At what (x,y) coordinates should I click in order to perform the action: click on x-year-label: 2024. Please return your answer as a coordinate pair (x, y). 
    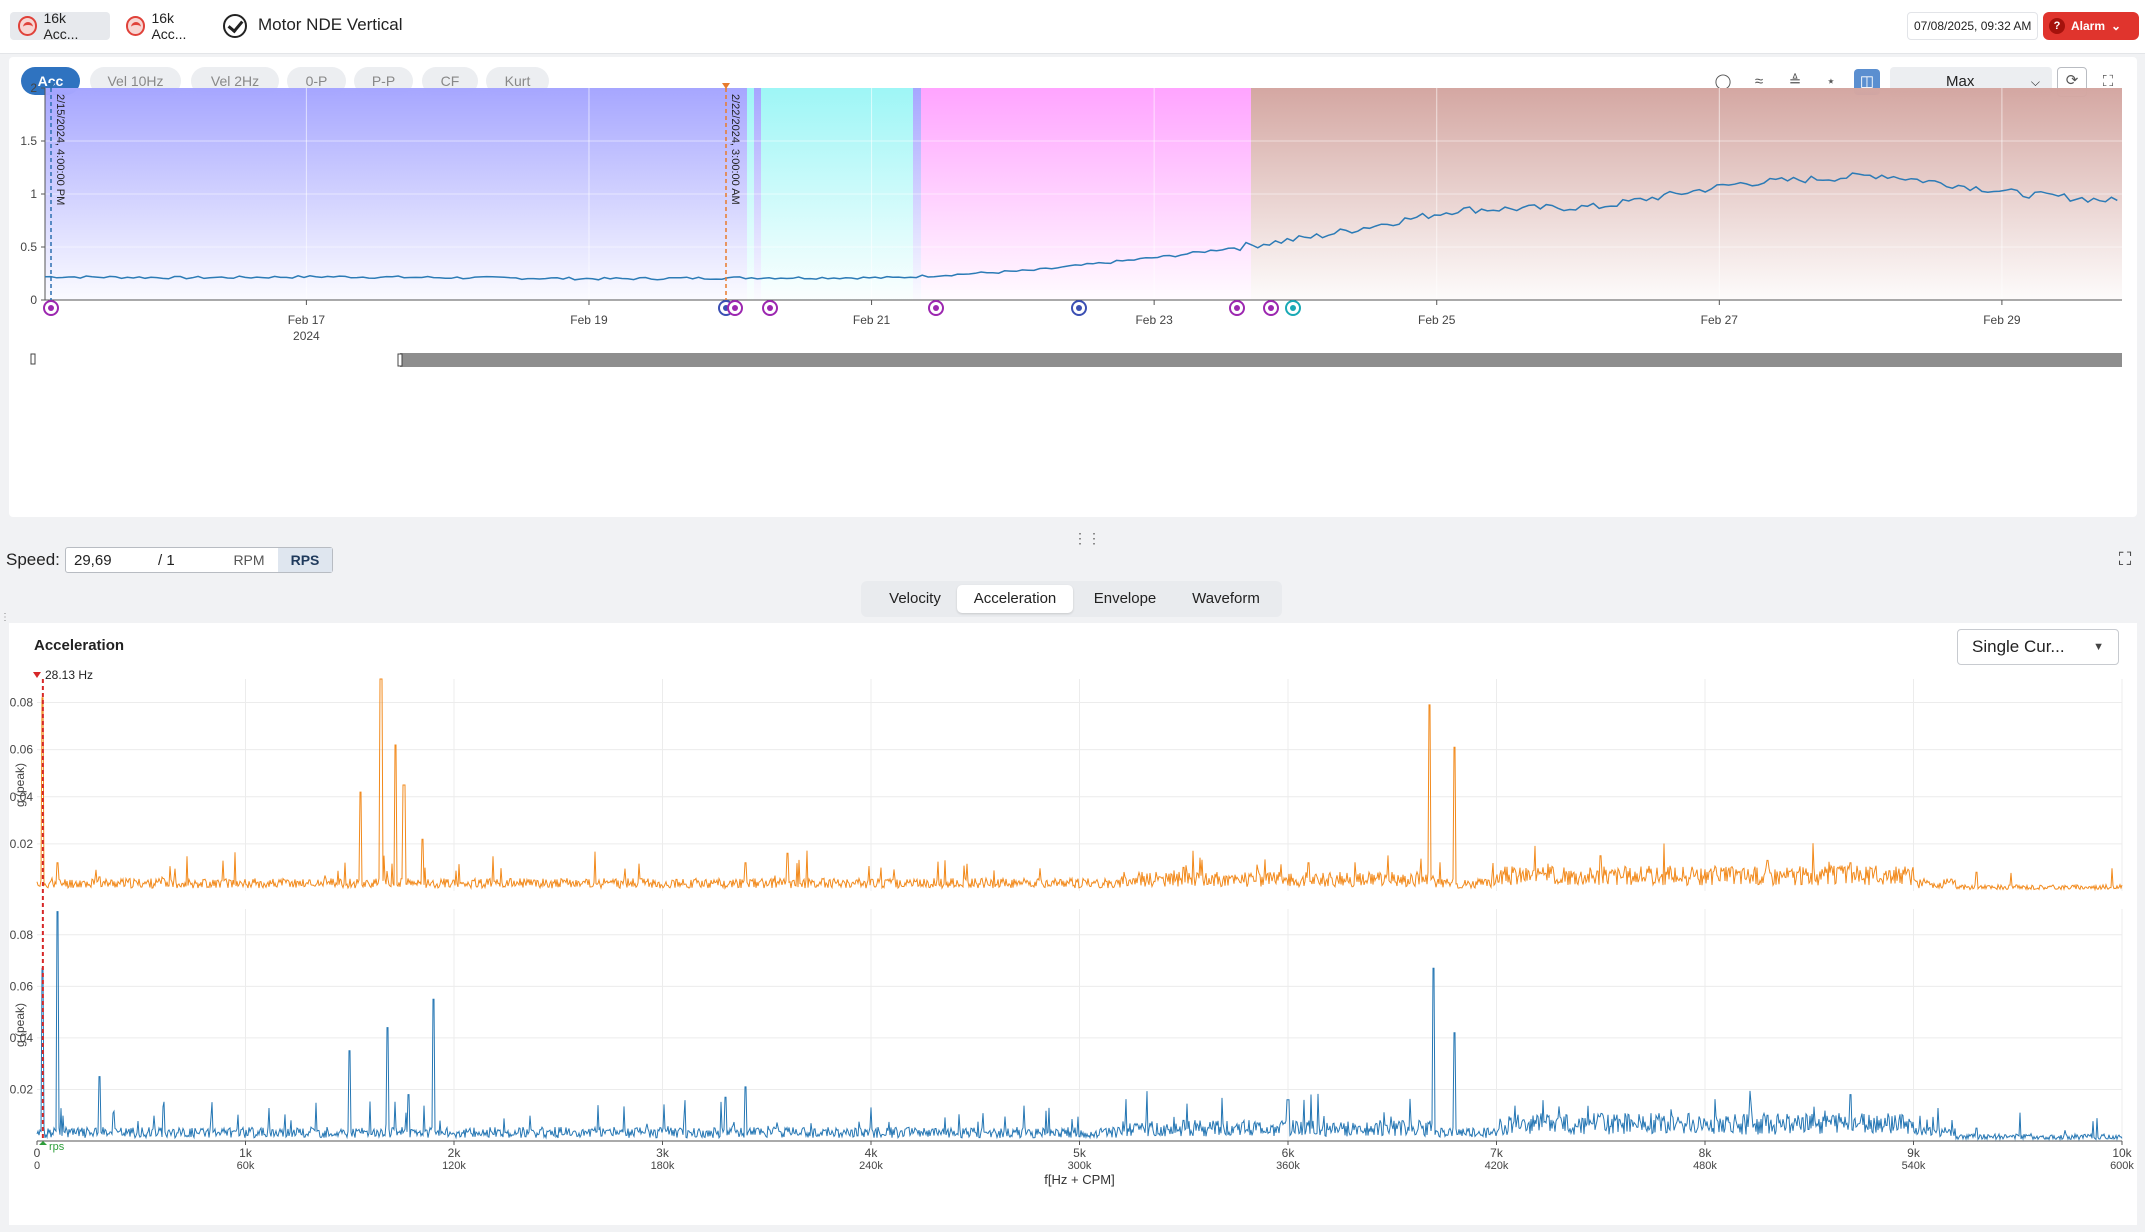
    Looking at the image, I should click on (306, 336).